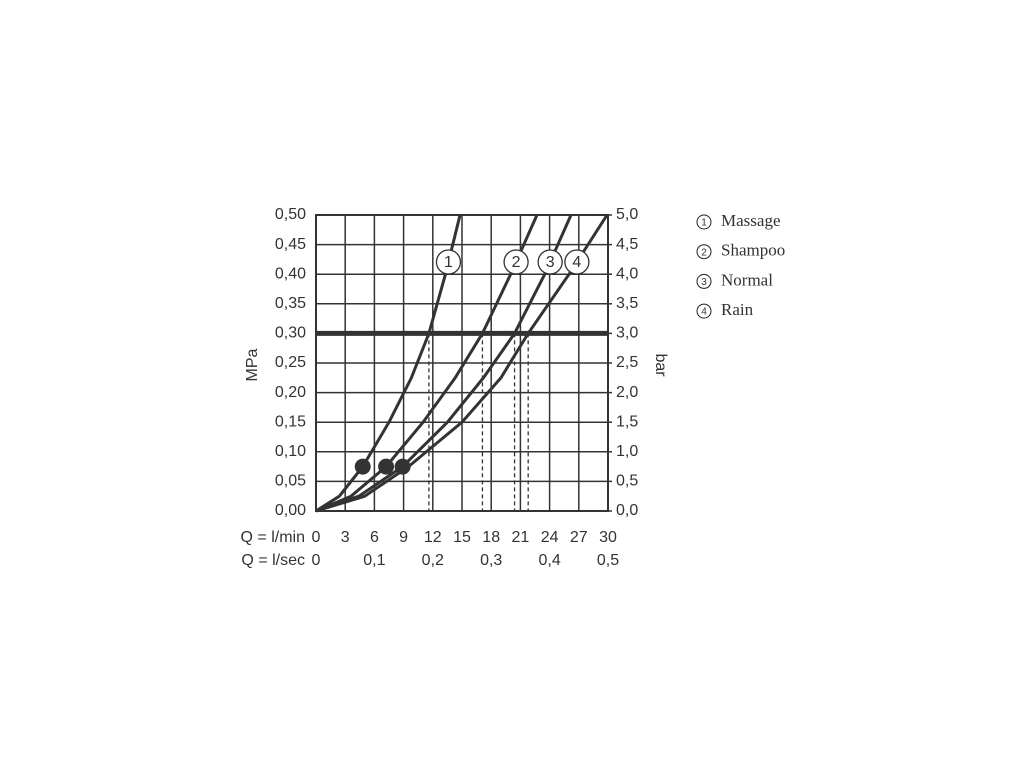 The image size is (1024, 773). I want to click on curve-label: 4, so click(576, 262).